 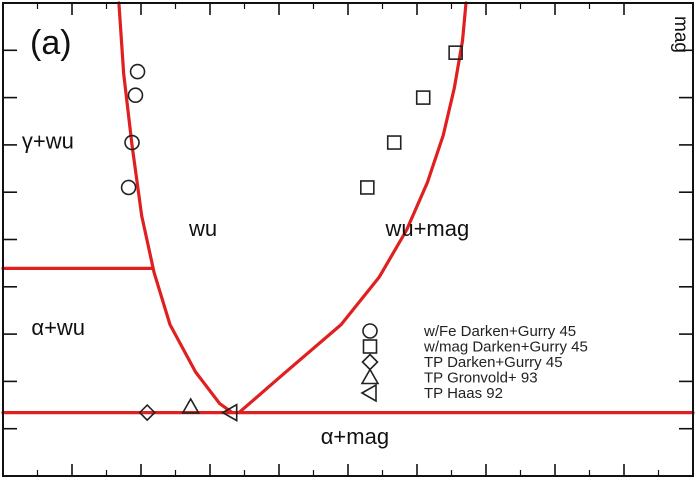 I want to click on legend-entry-label: TP Haas 92, so click(x=463, y=393).